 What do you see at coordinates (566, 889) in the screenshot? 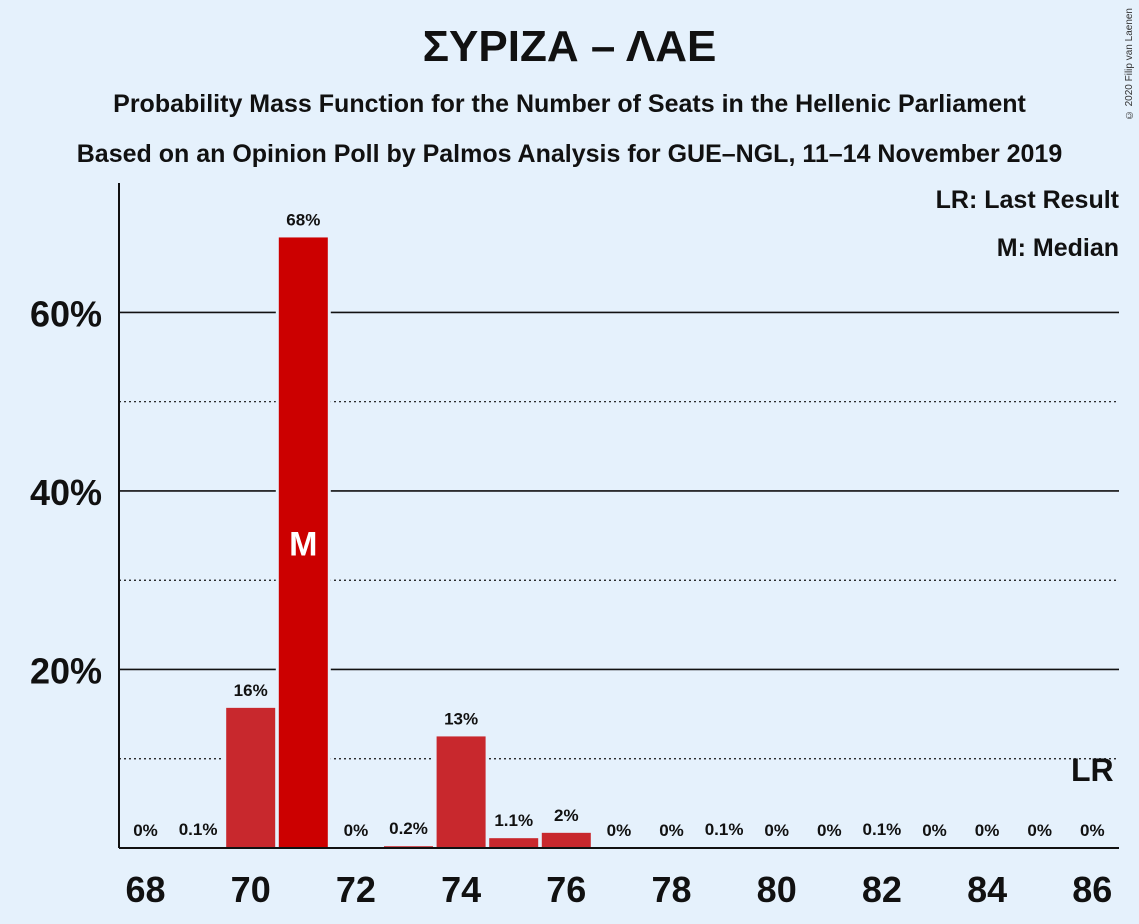
I see `x-tick-label: 76` at bounding box center [566, 889].